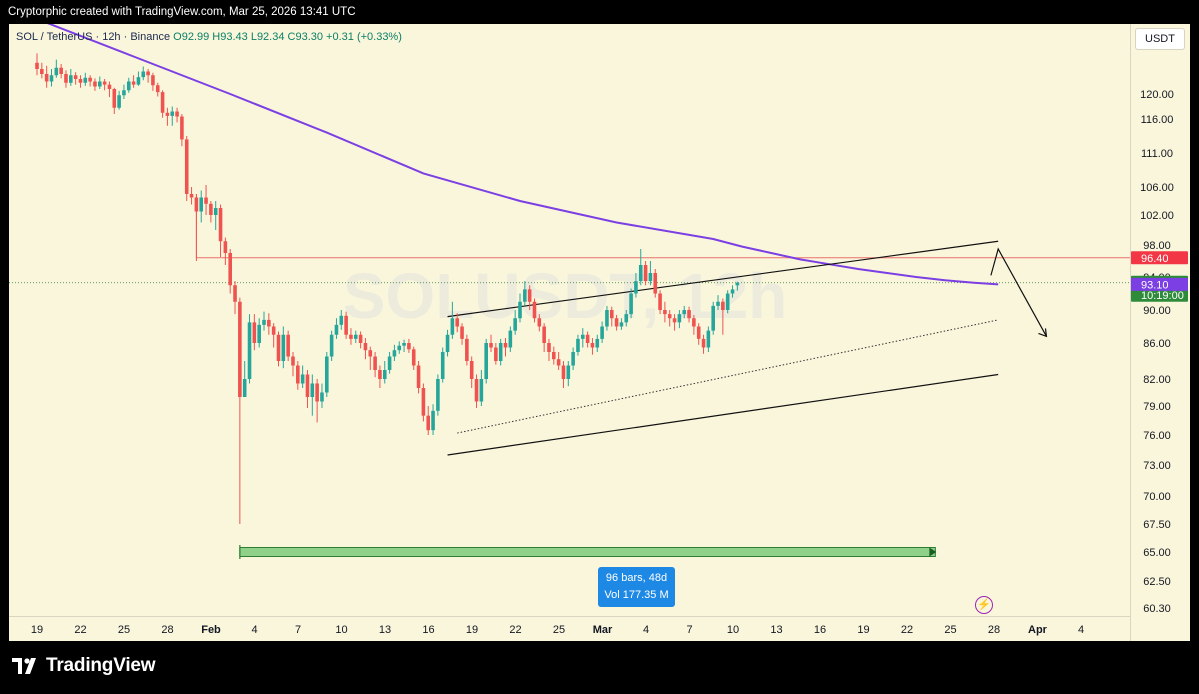 This screenshot has width=1199, height=694. I want to click on alert-bolt-icon: ⚡, so click(984, 605).